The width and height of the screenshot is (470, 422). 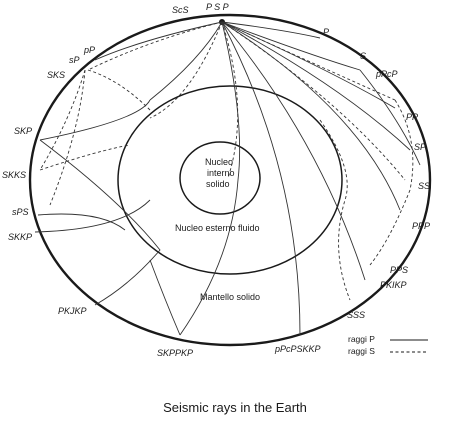 I want to click on ray-skppkp-lower, so click(x=165, y=297).